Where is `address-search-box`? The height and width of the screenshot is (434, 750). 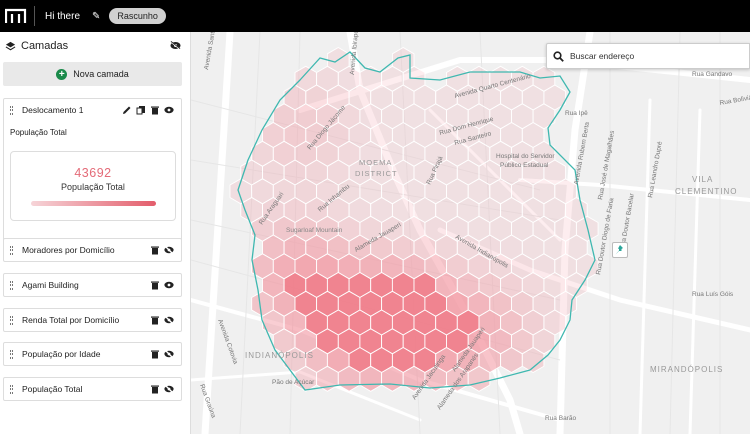 address-search-box is located at coordinates (648, 56).